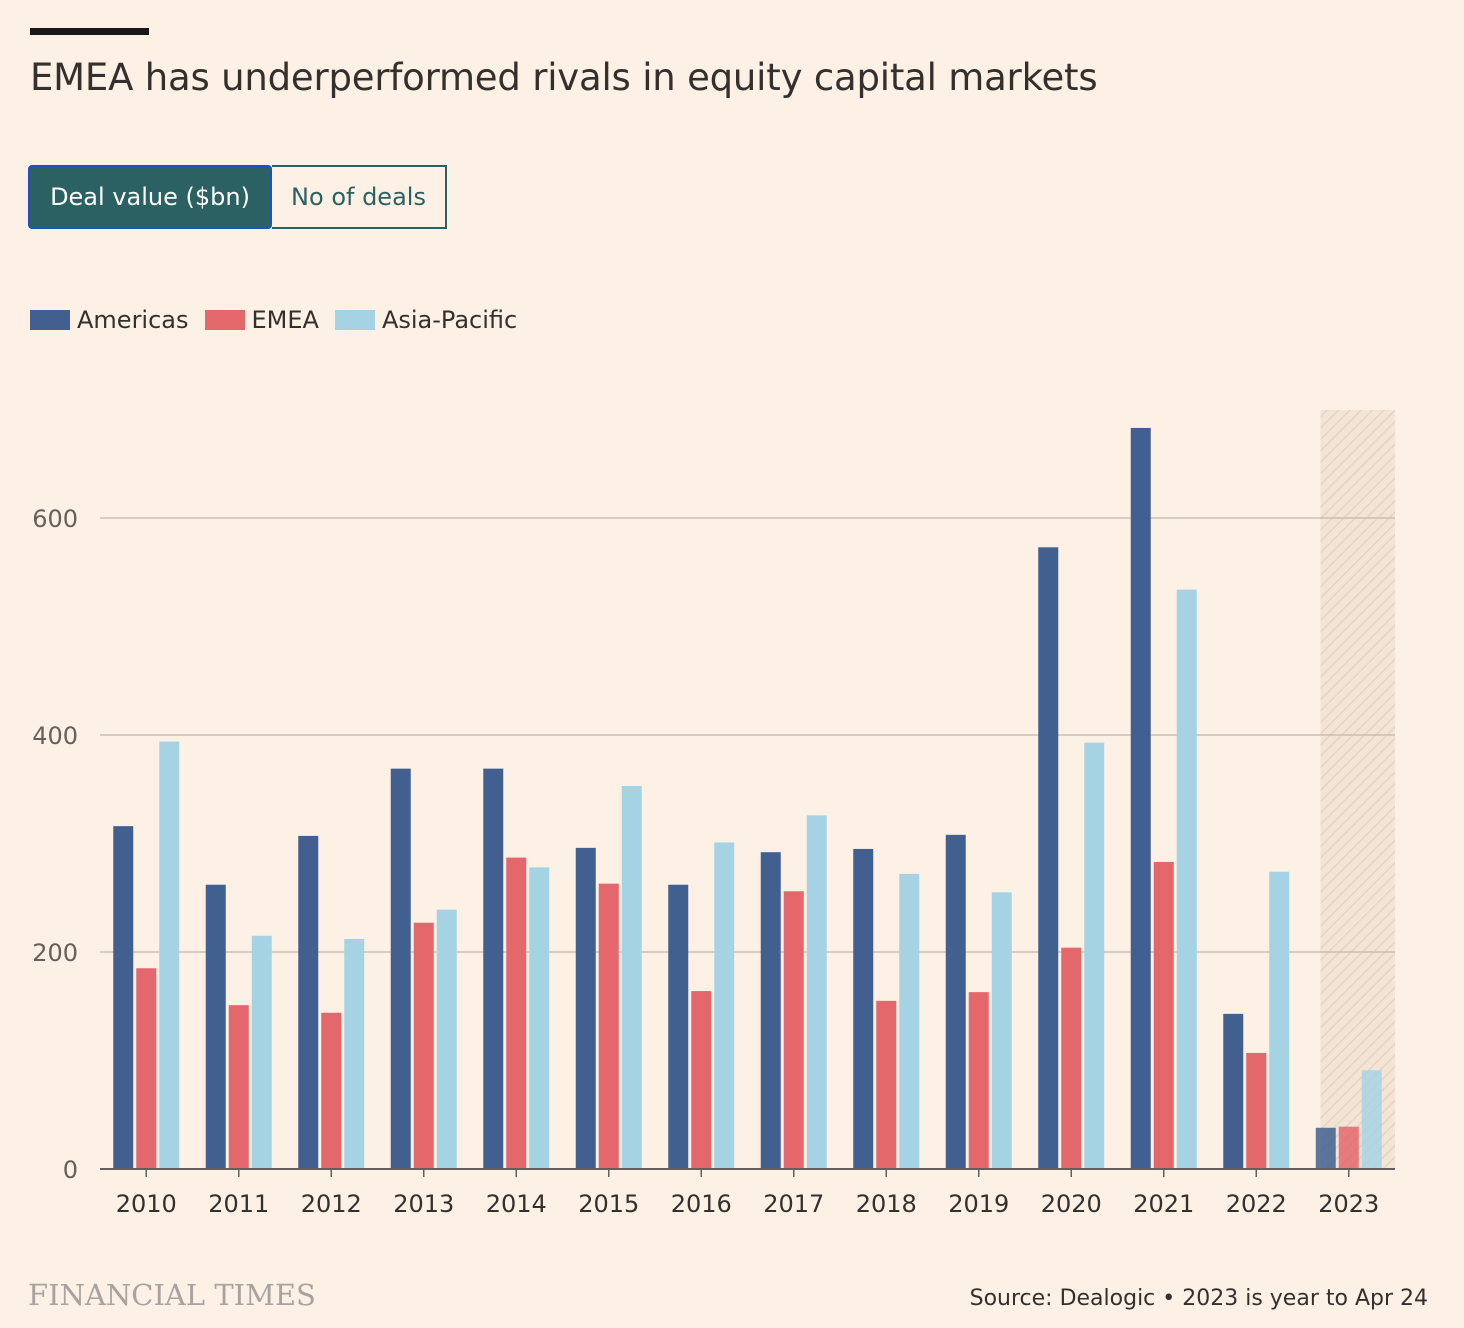 Image resolution: width=1464 pixels, height=1328 pixels. Describe the element at coordinates (423, 1045) in the screenshot. I see `bar-emea-2013` at that location.